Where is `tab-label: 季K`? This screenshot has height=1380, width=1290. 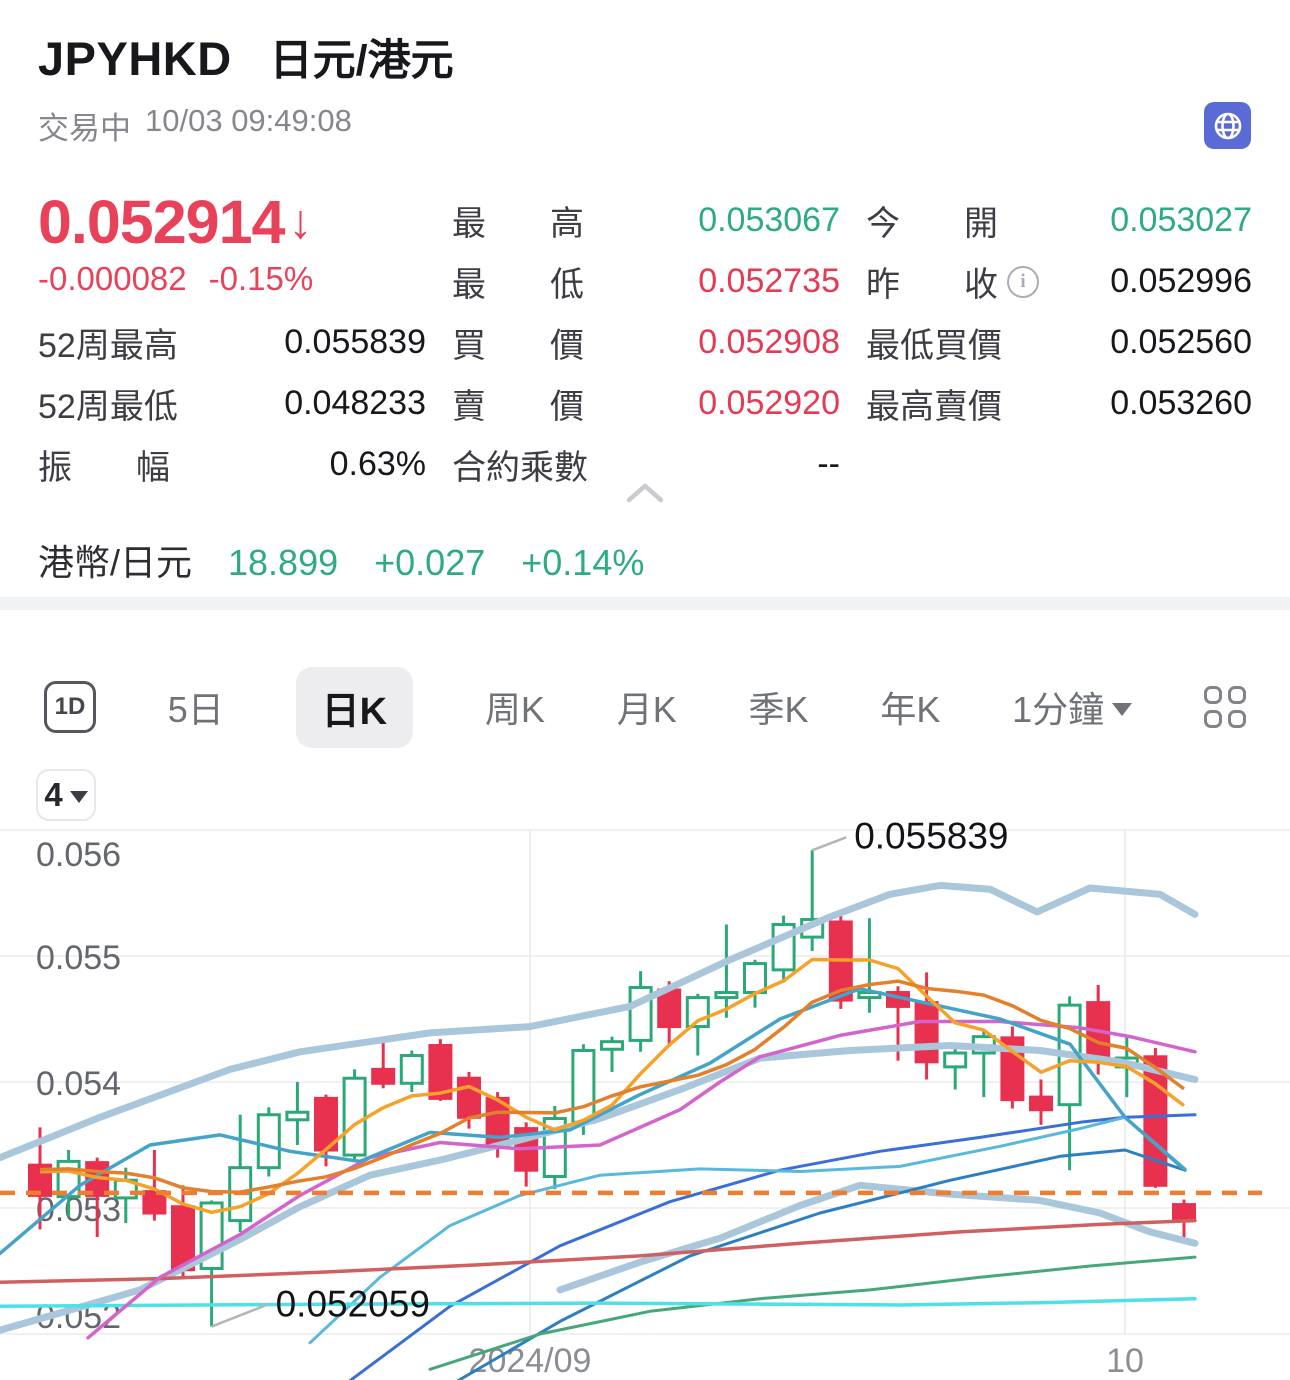 tab-label: 季K is located at coordinates (778, 709).